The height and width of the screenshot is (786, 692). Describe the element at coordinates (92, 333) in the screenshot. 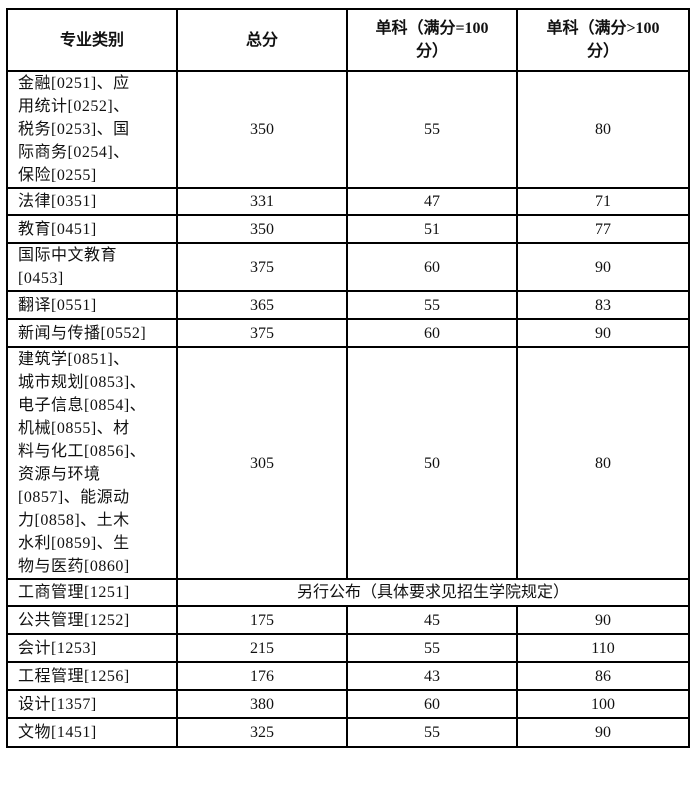

I see `category-cell: 新闻与传播[0552]` at that location.